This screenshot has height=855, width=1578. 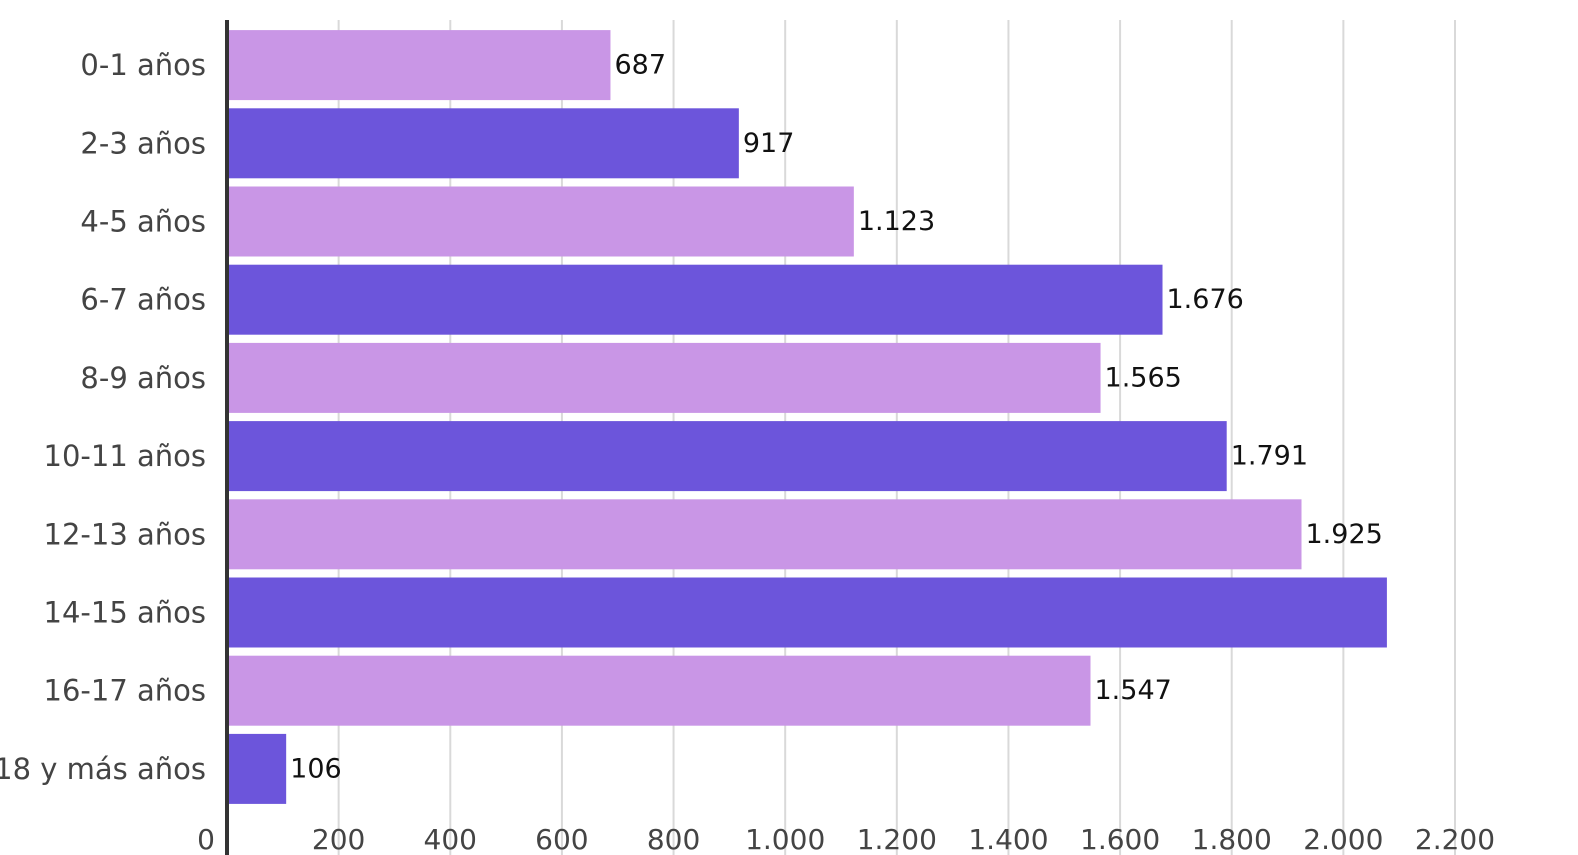 I want to click on category-label: 10-11 años, so click(x=125, y=456).